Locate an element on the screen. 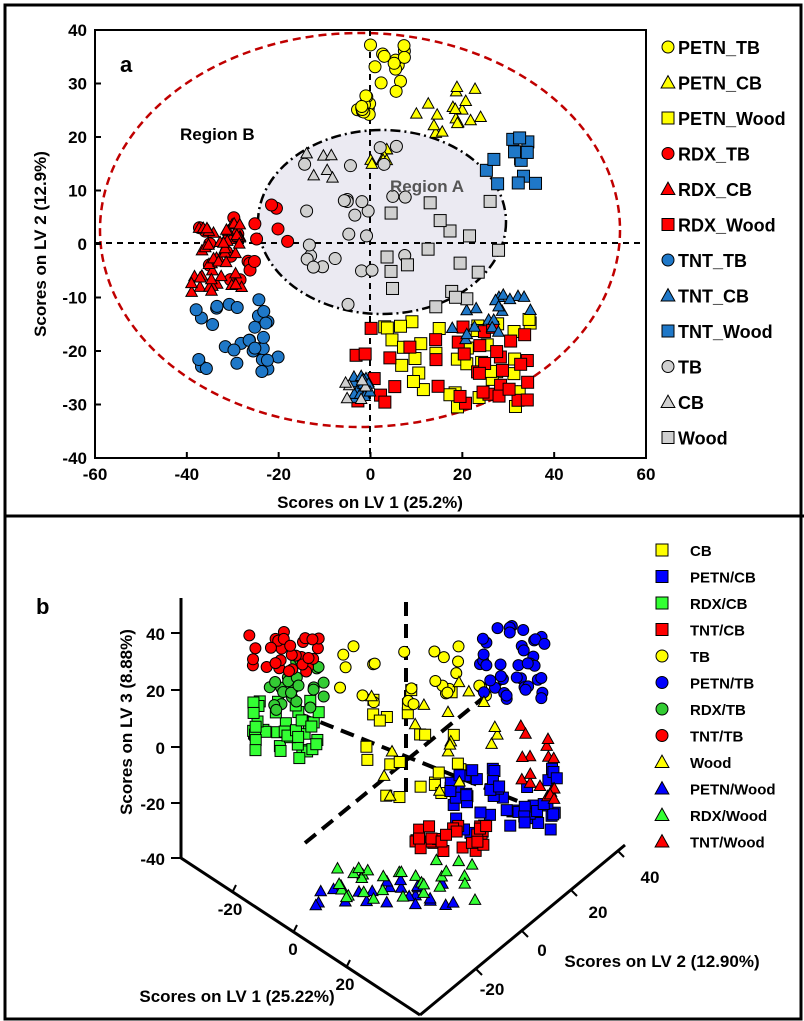  legend-marker-rdx-cb is located at coordinates (668, 188).